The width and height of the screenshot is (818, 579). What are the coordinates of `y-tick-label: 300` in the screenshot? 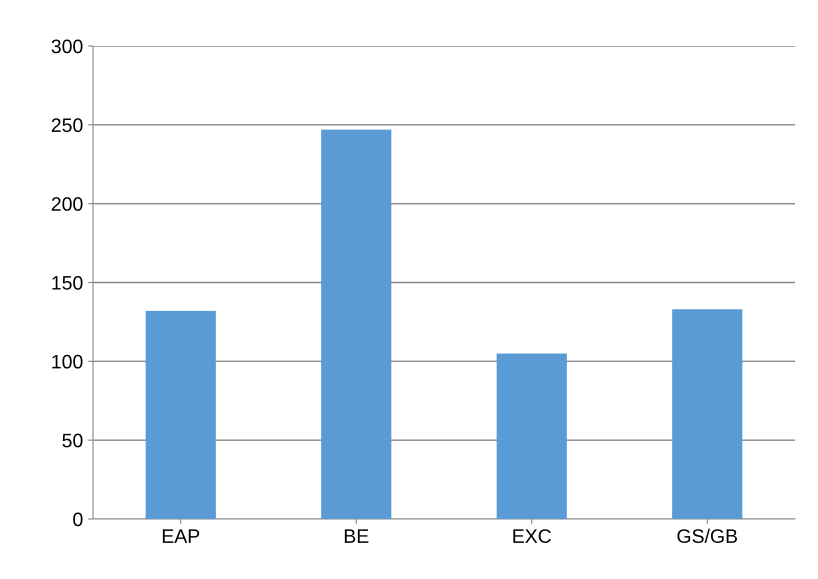 It's located at (67, 46).